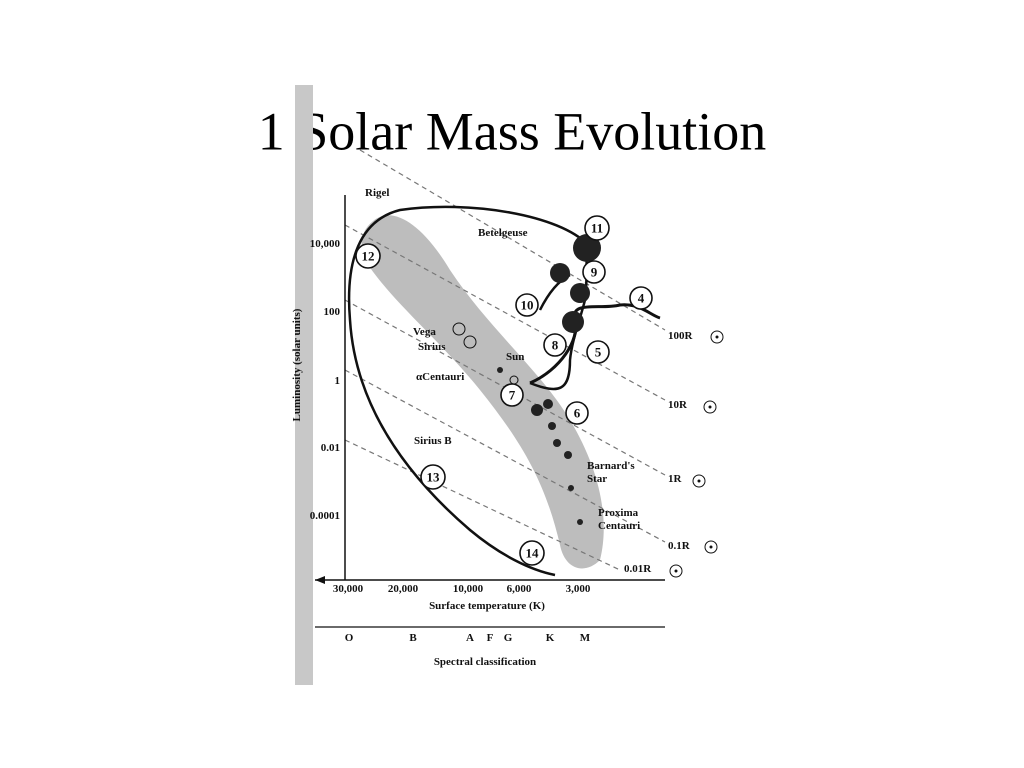 This screenshot has height=768, width=1024. What do you see at coordinates (678, 405) in the screenshot?
I see `radius-label: 10R` at bounding box center [678, 405].